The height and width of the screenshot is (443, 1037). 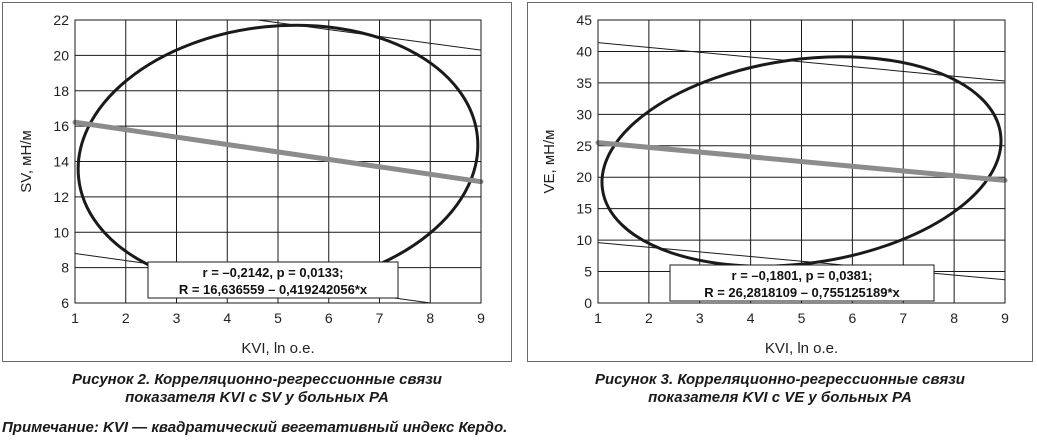 What do you see at coordinates (802, 292) in the screenshot?
I see `annotation-line: R = 26,2818109 – 0,755125189*x` at bounding box center [802, 292].